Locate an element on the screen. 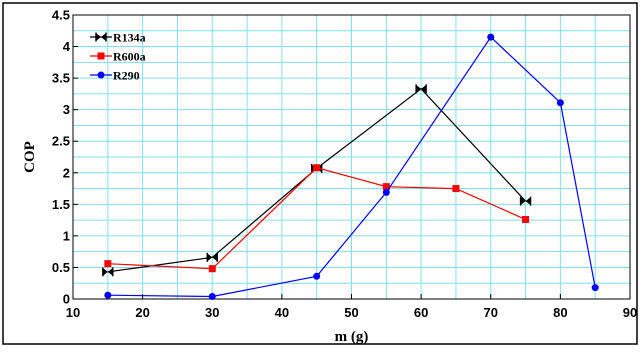 The image size is (641, 354). y-axis-title: COP is located at coordinates (30, 157).